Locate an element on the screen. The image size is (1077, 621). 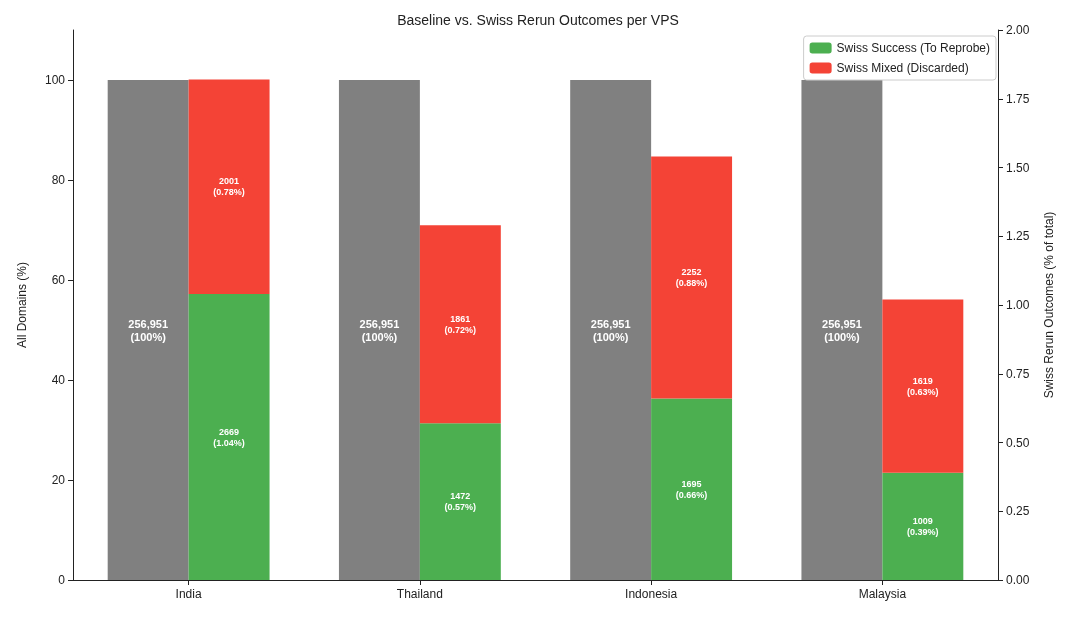
data-label: 1472 (0.57%) is located at coordinates (460, 502).